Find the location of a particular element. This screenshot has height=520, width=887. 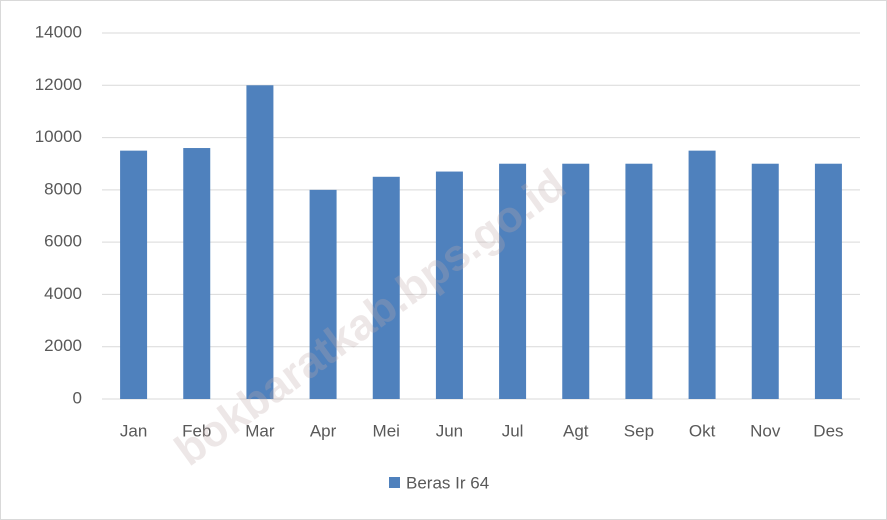

x-tick-label: Okt is located at coordinates (702, 430).